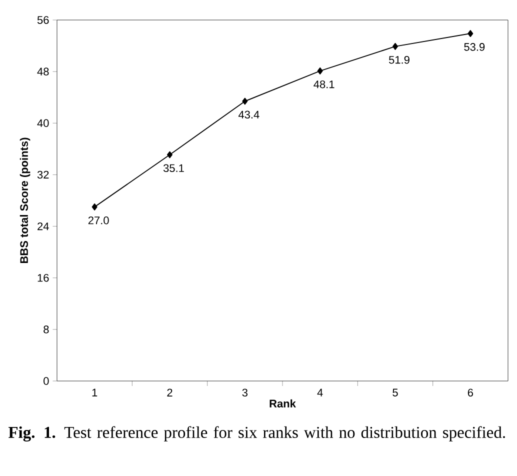  What do you see at coordinates (43, 123) in the screenshot?
I see `y-tick-label: 40` at bounding box center [43, 123].